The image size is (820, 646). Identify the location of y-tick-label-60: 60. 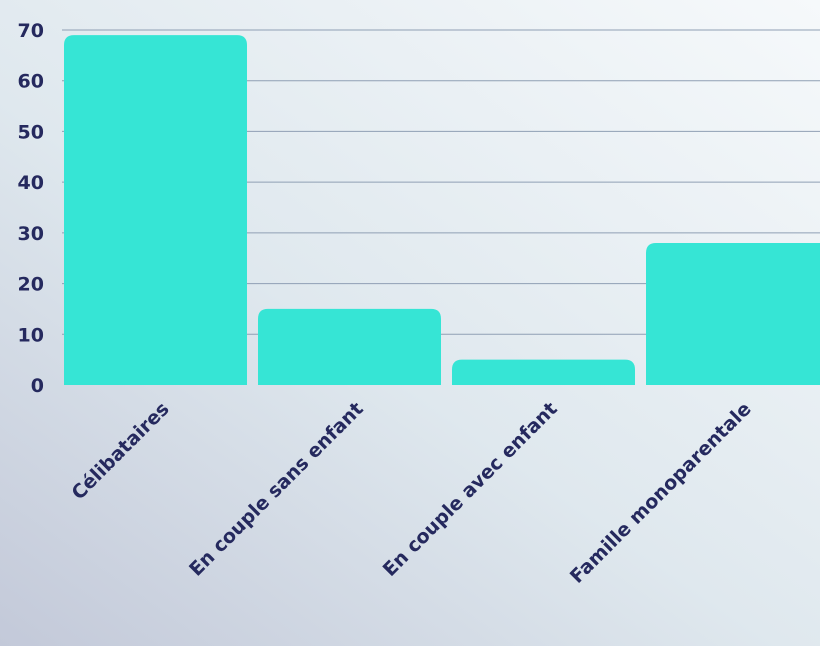
(31, 82).